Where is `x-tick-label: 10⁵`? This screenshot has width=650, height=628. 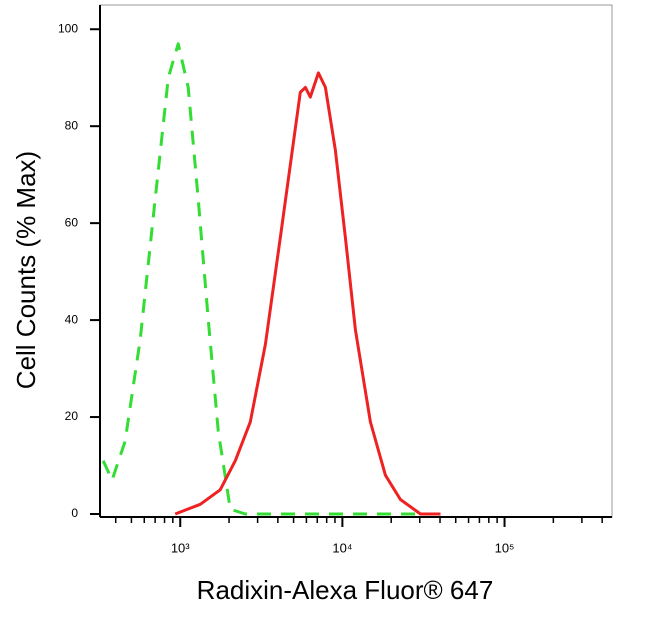
x-tick-label: 10⁵ is located at coordinates (505, 547).